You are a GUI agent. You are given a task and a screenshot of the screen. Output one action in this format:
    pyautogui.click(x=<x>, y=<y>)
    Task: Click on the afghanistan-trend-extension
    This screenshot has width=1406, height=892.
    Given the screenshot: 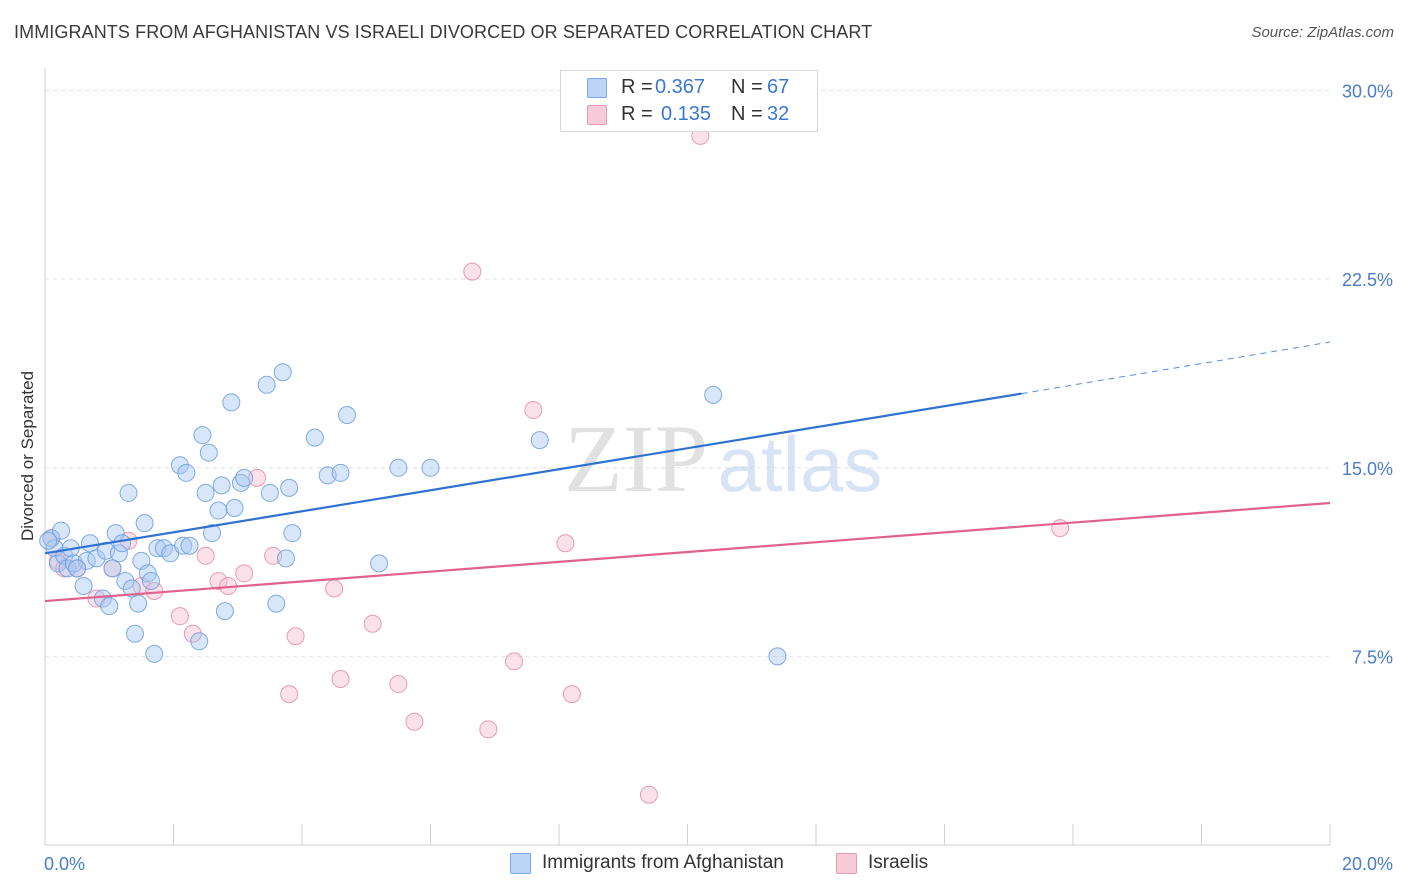 What is the action you would take?
    pyautogui.click(x=1176, y=368)
    